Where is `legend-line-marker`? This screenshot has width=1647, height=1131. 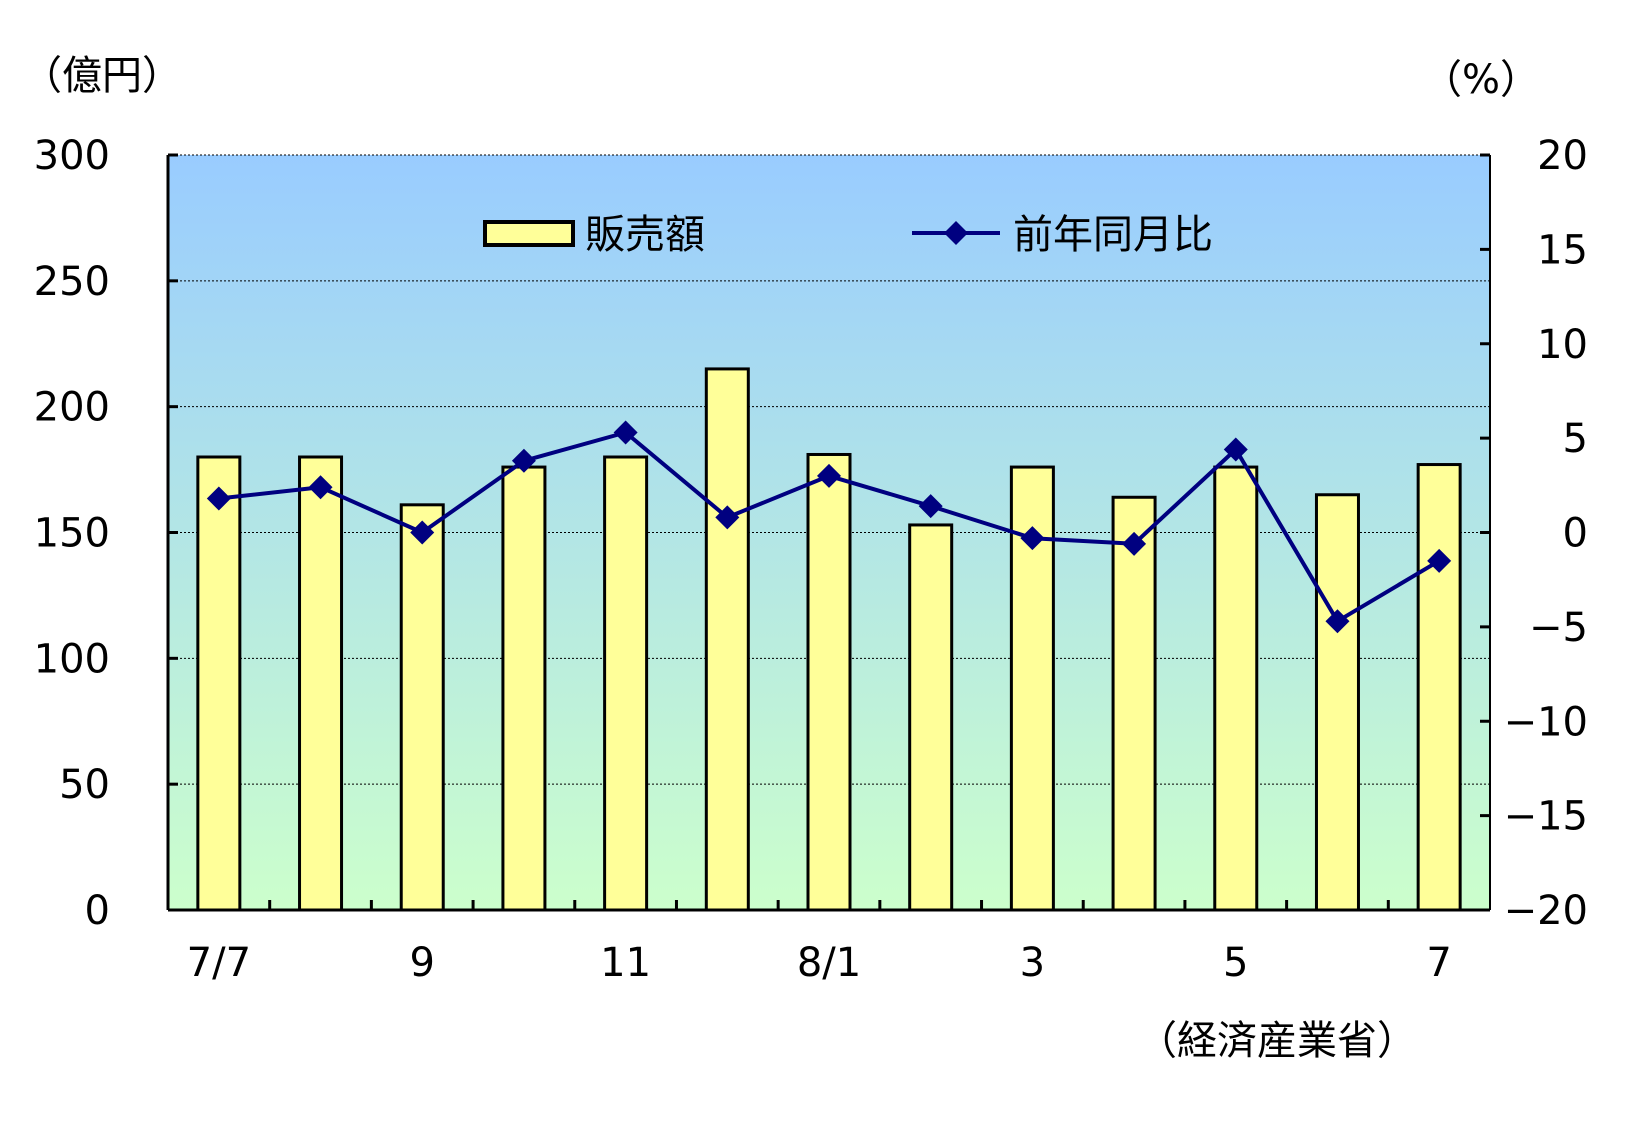 legend-line-marker is located at coordinates (956, 233).